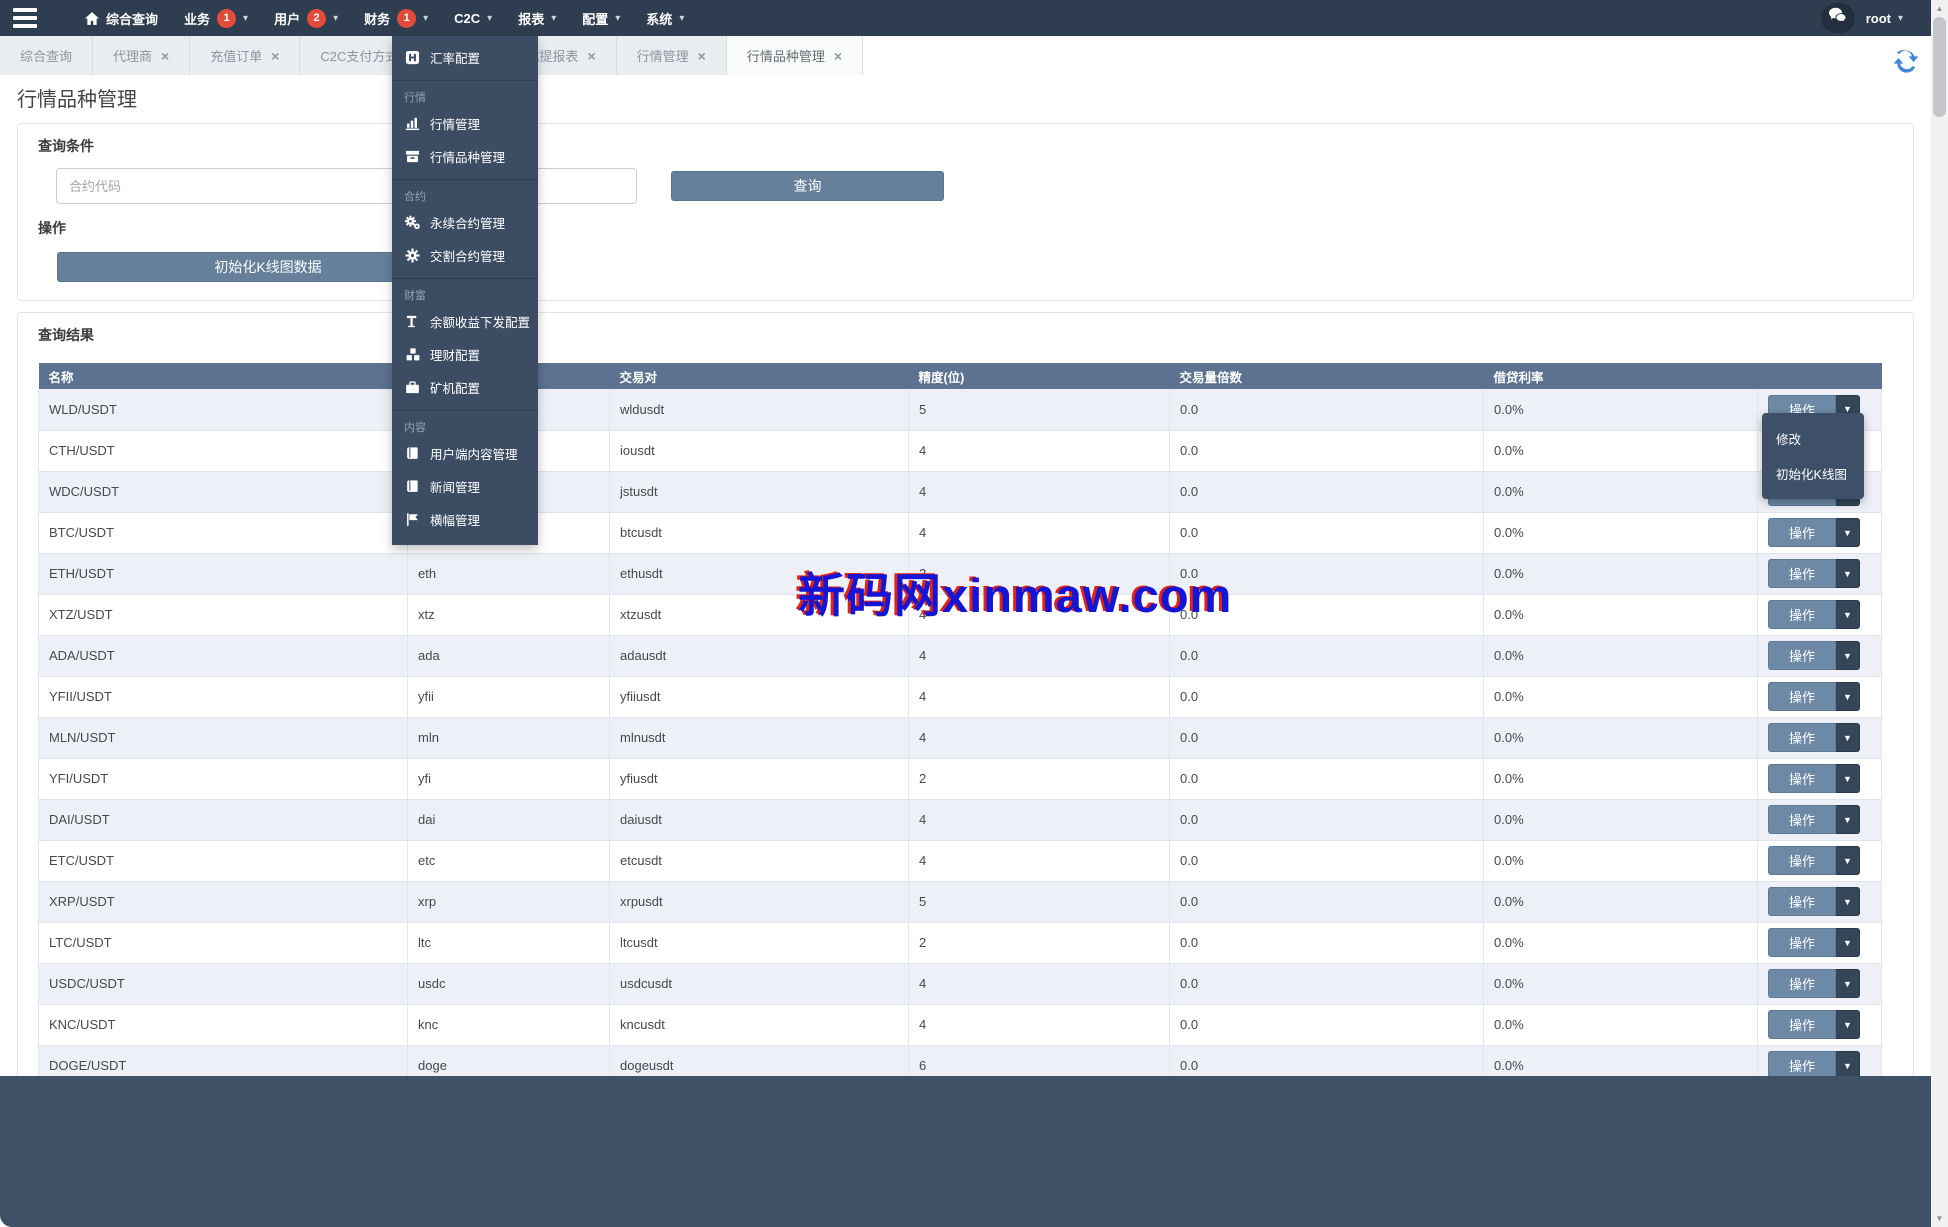  Describe the element at coordinates (465, 354) in the screenshot. I see `menu-item: 理财配置` at that location.